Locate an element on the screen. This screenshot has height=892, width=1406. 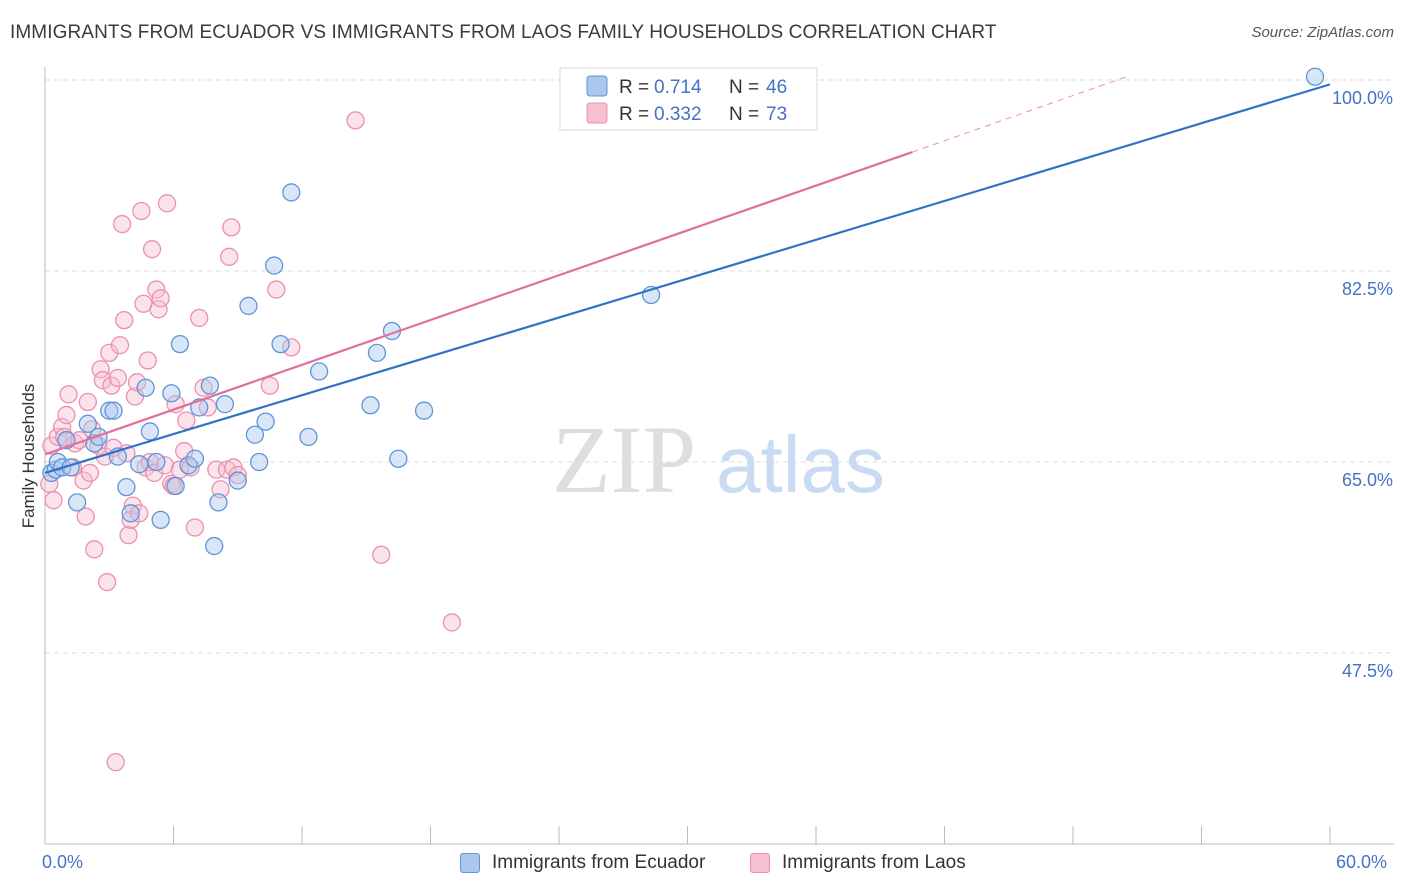
legend-blue-n-label: N = is located at coordinates (744, 87).